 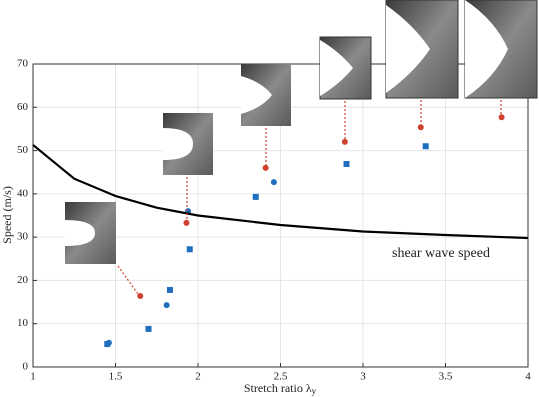 What do you see at coordinates (23, 107) in the screenshot?
I see `y-tick-label: 60` at bounding box center [23, 107].